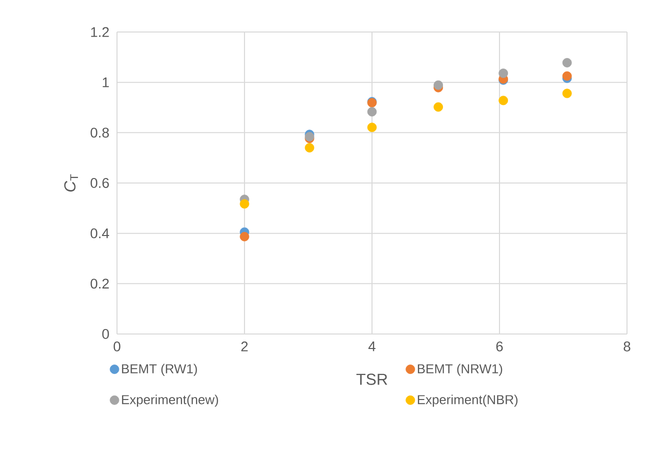 This screenshot has width=656, height=454. I want to click on y-axis-title: C$_{T}$, so click(71, 183).